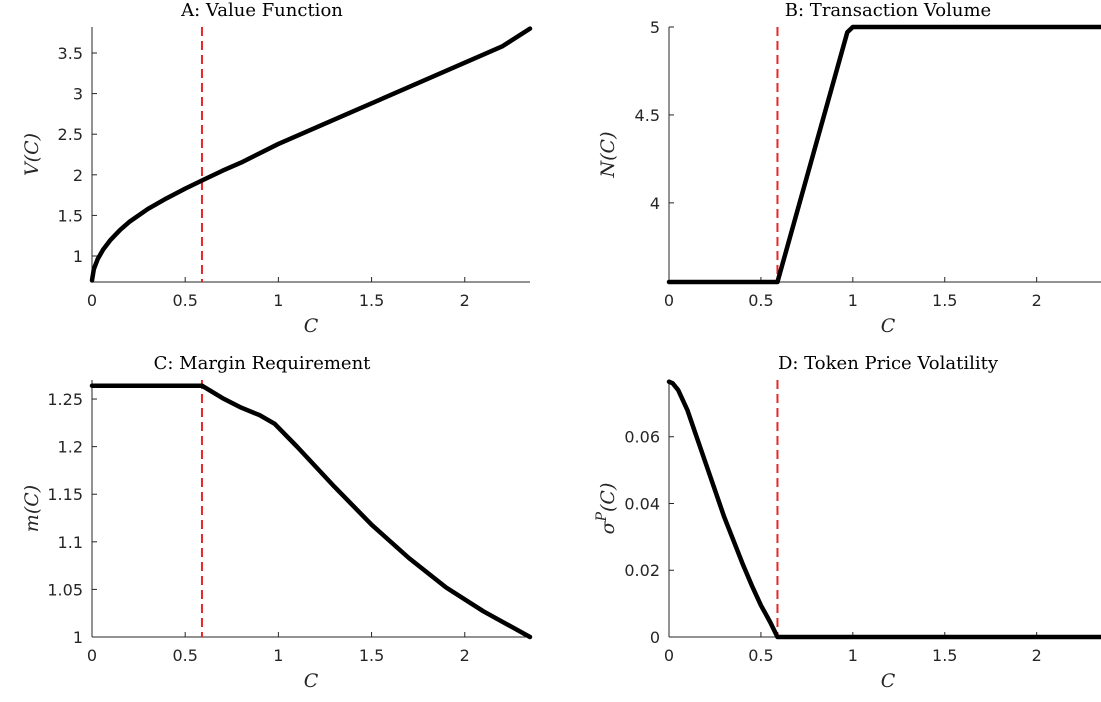 The width and height of the screenshot is (1101, 702). Describe the element at coordinates (888, 363) in the screenshot. I see `panel-title: D: Token Price Volatility` at that location.